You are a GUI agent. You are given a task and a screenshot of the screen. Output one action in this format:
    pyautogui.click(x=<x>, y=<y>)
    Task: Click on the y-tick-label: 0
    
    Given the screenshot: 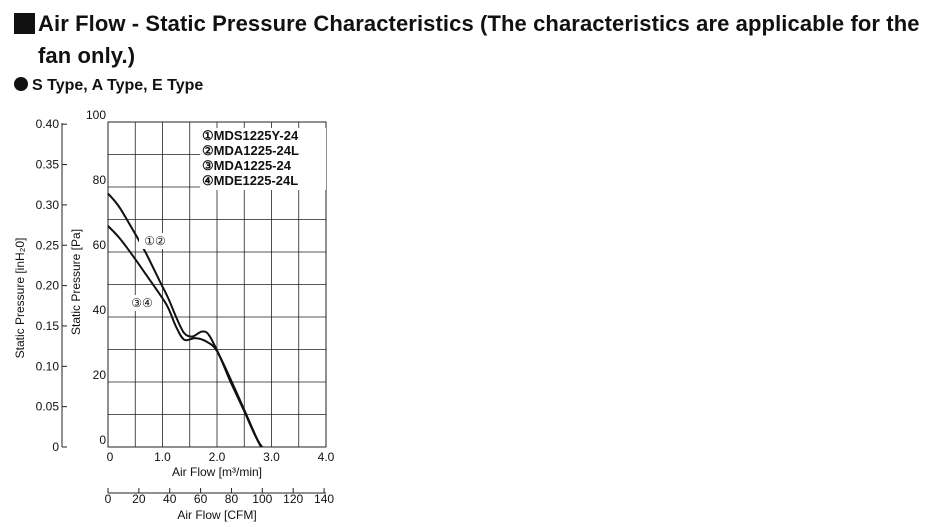 What is the action you would take?
    pyautogui.click(x=102, y=440)
    